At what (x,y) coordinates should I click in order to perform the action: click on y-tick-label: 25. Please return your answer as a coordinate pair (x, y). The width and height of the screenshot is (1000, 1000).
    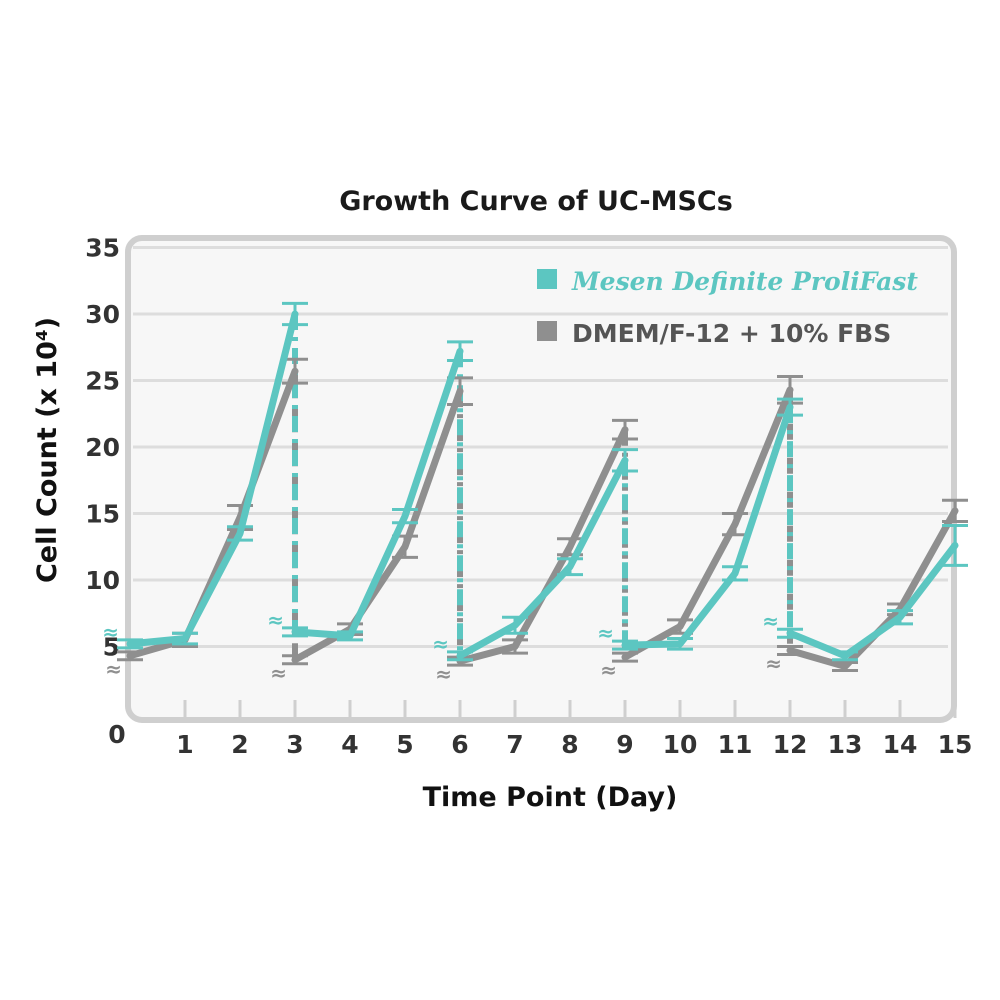
    Looking at the image, I should click on (102, 381).